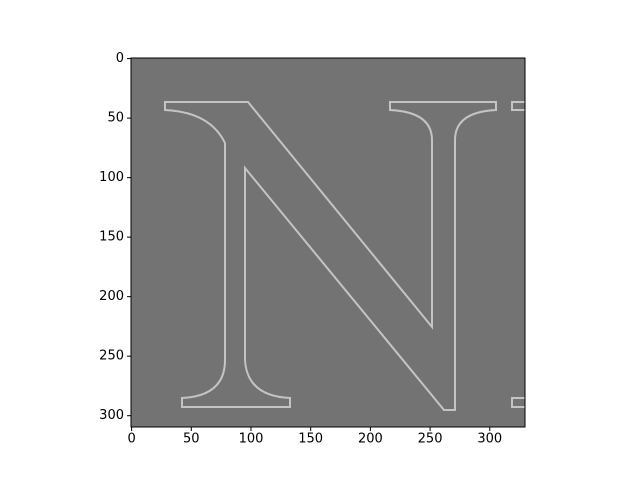 This screenshot has width=640, height=480. I want to click on x-tick-label: 100, so click(251, 439).